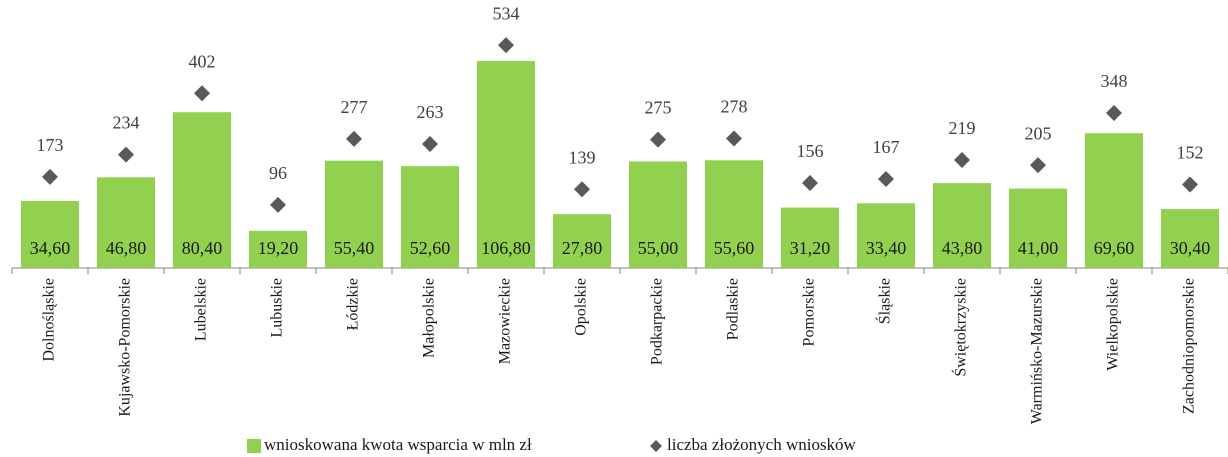 Image resolution: width=1228 pixels, height=457 pixels. Describe the element at coordinates (810, 151) in the screenshot. I see `marker-value-label: 156` at that location.